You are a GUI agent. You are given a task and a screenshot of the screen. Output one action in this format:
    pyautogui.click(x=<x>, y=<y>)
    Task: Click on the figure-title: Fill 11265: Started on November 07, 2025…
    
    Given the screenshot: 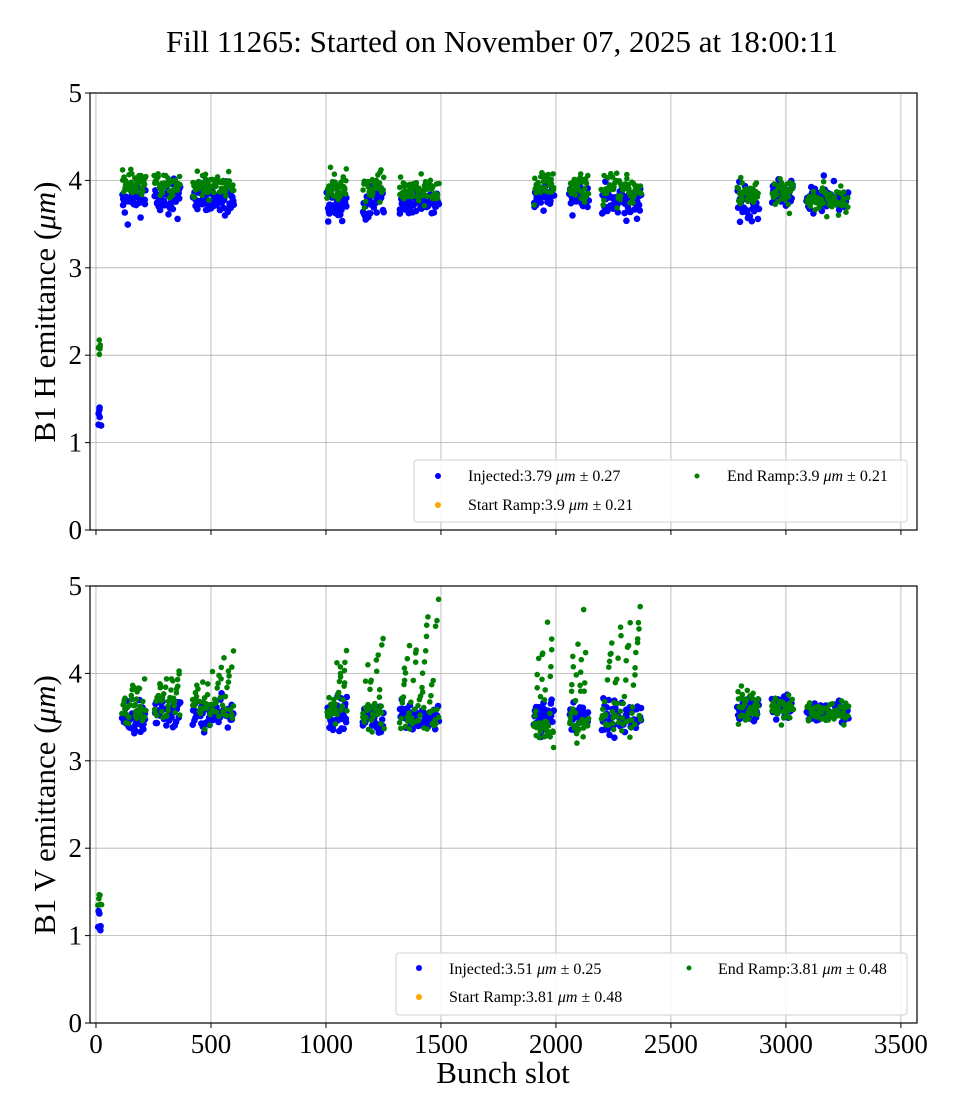 What is the action you would take?
    pyautogui.click(x=502, y=41)
    